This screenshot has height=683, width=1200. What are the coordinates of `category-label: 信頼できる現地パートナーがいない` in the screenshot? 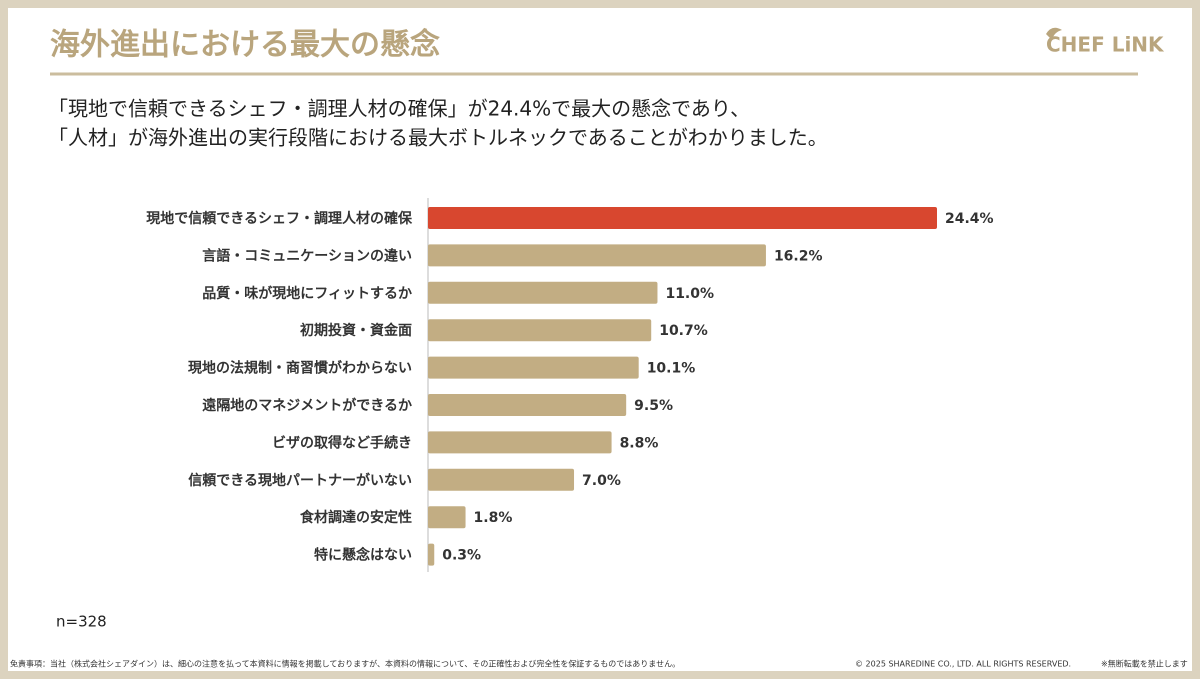 It's located at (300, 480).